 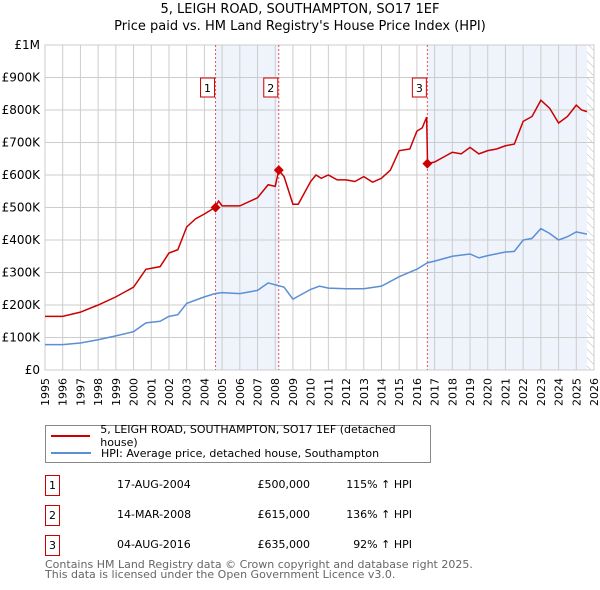 I want to click on sale-hpi: 115% ↑ HPI, so click(x=379, y=484).